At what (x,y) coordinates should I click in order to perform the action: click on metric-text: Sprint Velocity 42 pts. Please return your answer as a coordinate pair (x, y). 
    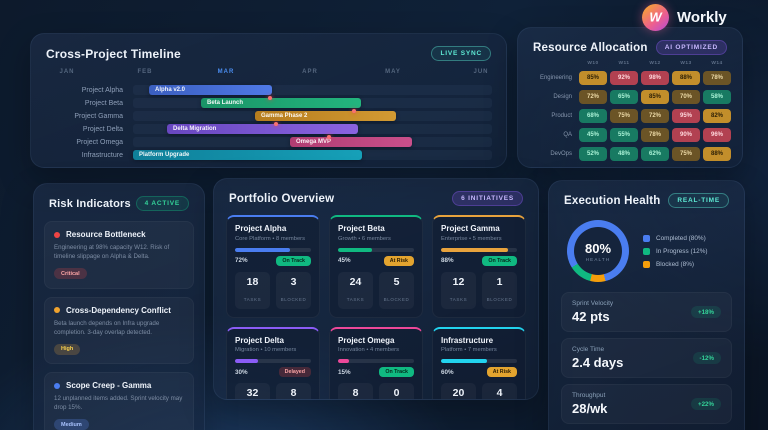
    Looking at the image, I should click on (592, 312).